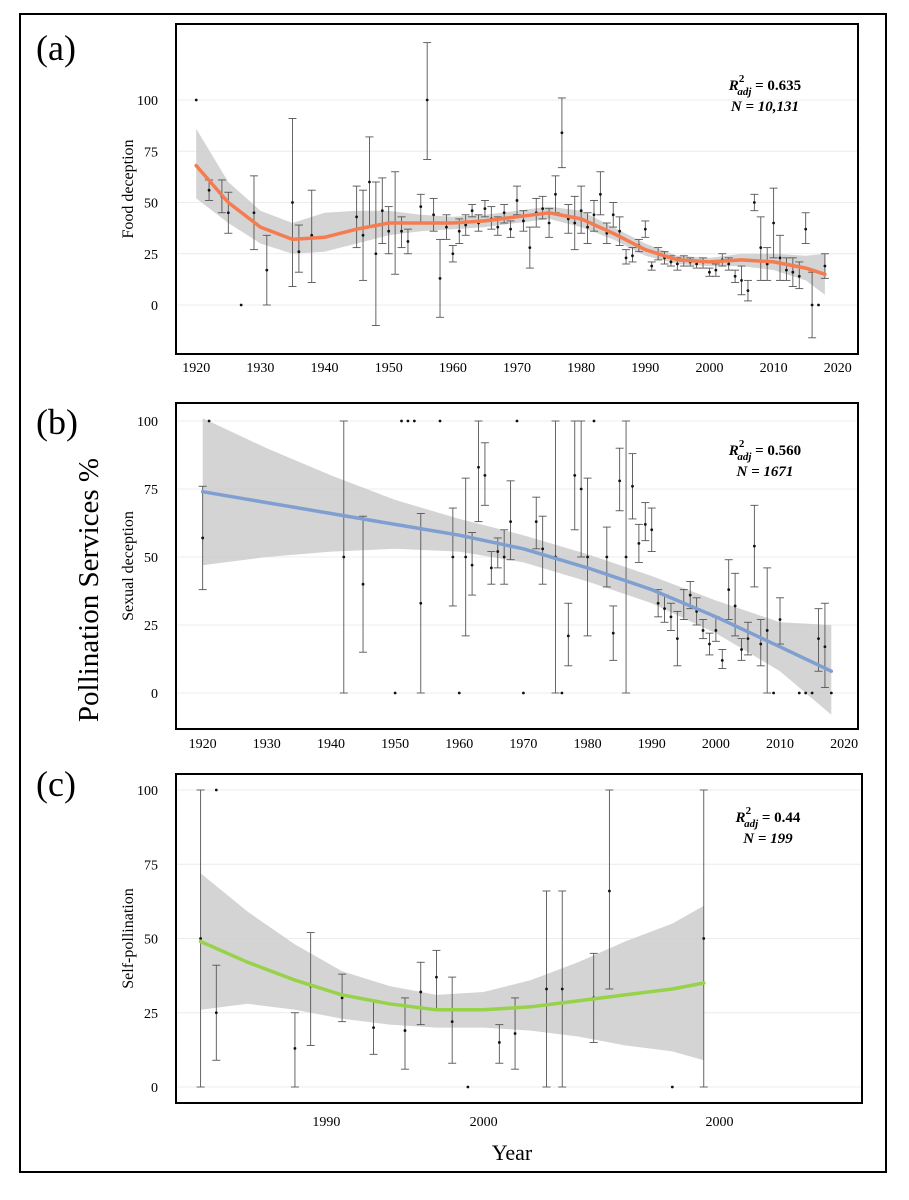 The height and width of the screenshot is (1200, 909). I want to click on panel-label: (c), so click(56, 784).